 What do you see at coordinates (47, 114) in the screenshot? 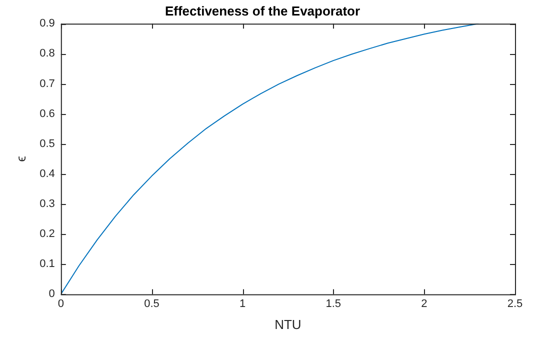
I see `y-tick-label: 0.6` at bounding box center [47, 114].